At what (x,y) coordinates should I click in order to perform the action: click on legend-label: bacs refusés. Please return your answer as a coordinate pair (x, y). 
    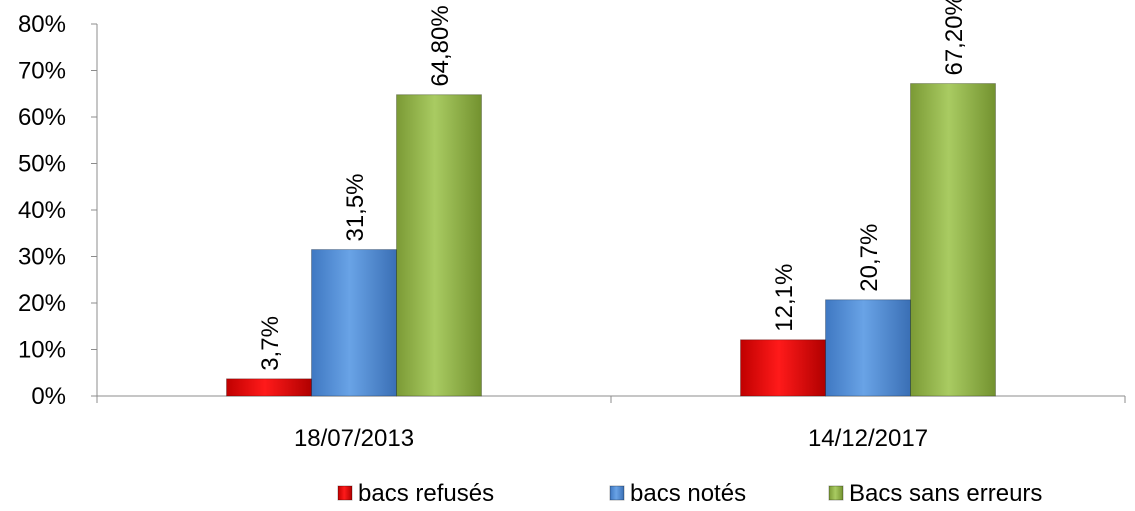
    Looking at the image, I should click on (426, 493).